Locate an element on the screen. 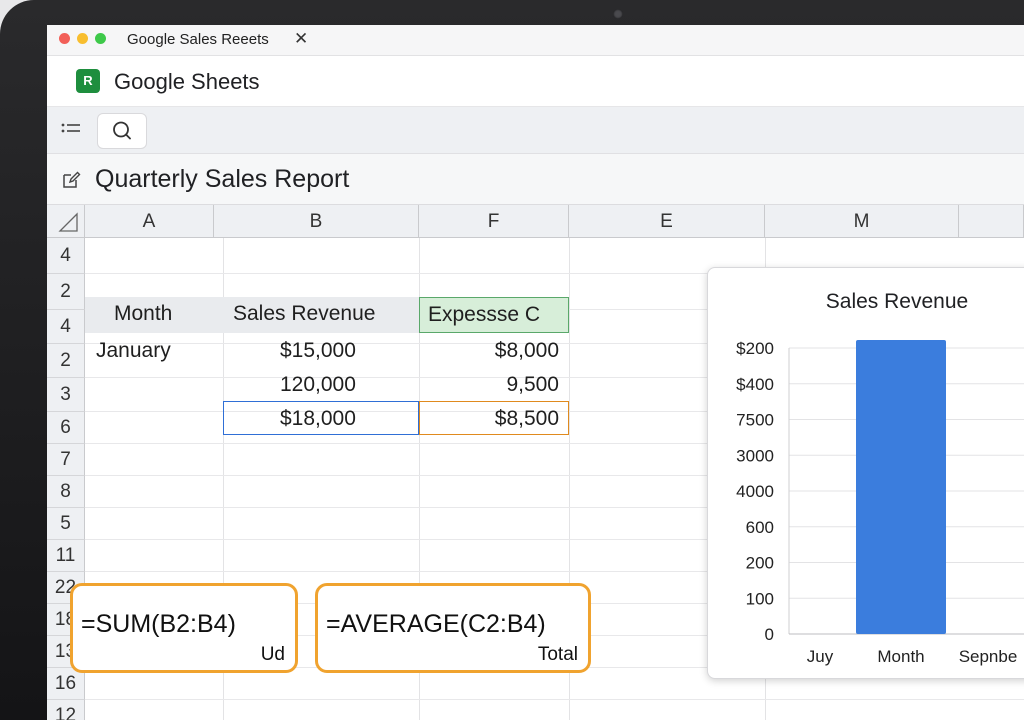 The height and width of the screenshot is (720, 1024). cell-b-row2: 120,000 is located at coordinates (318, 384).